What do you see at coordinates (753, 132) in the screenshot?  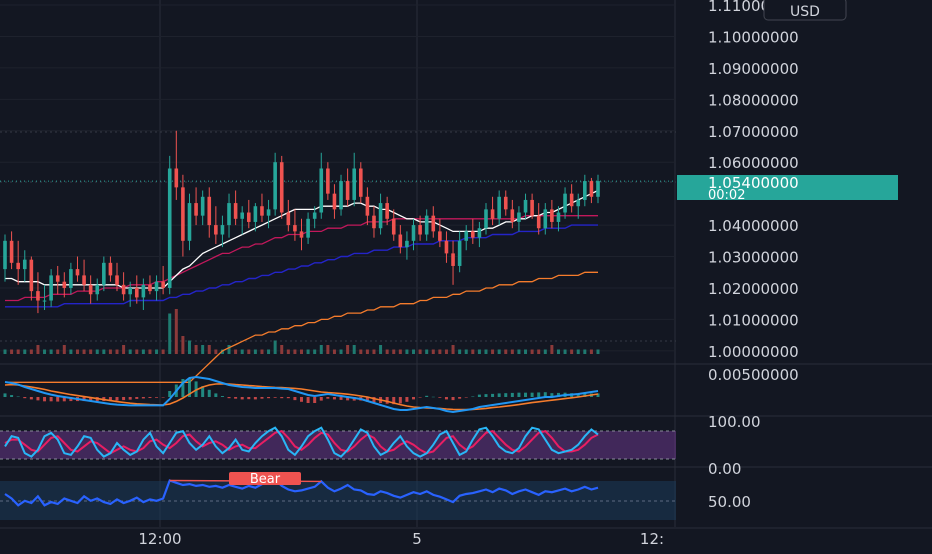 I see `price-tick-label-4: 1.07000000` at bounding box center [753, 132].